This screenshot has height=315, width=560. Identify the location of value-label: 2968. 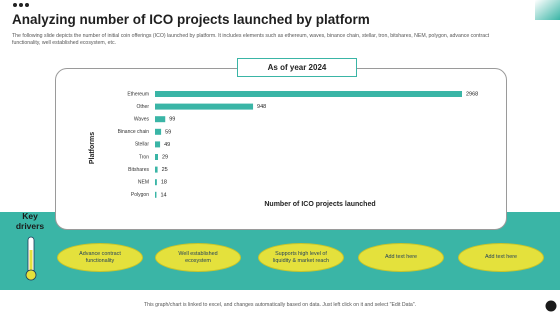
(472, 94).